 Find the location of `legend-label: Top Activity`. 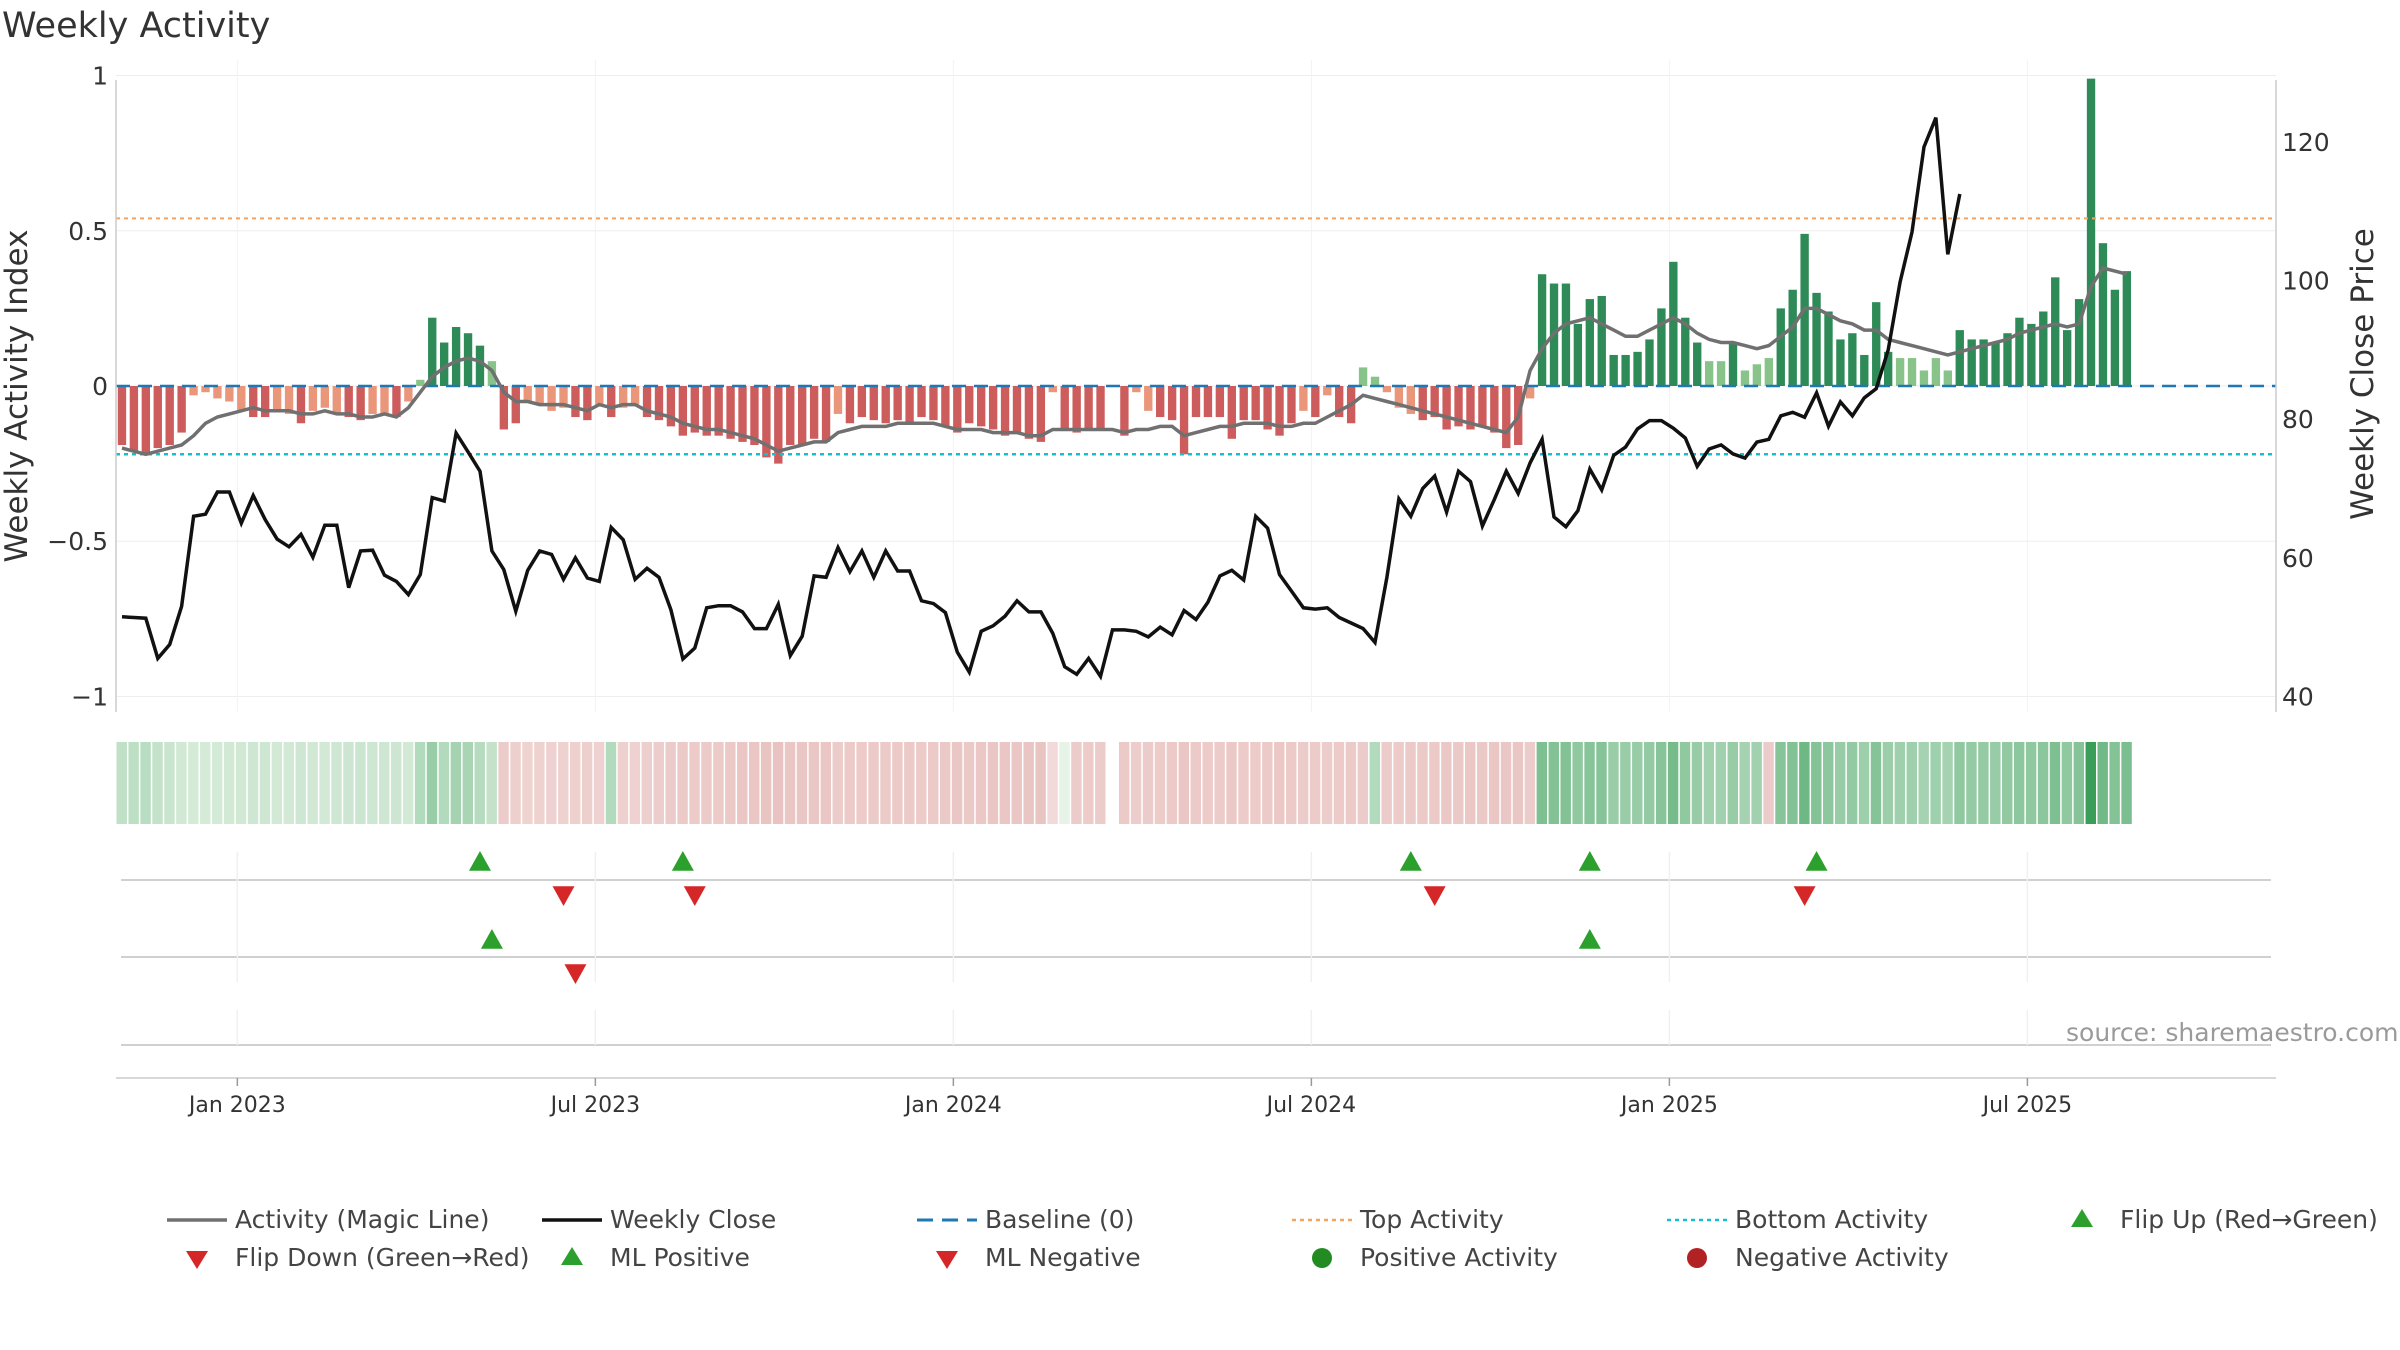

legend-label: Top Activity is located at coordinates (1432, 1219).